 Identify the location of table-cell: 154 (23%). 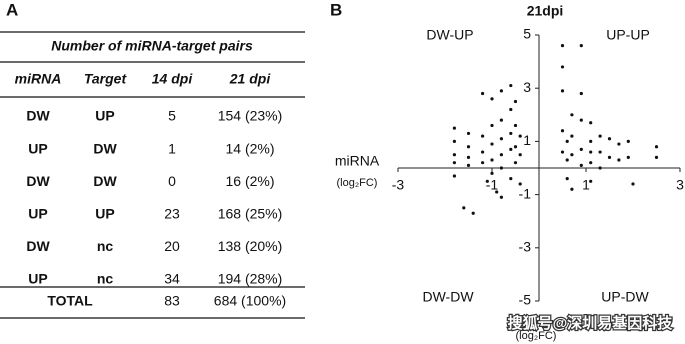
(250, 116).